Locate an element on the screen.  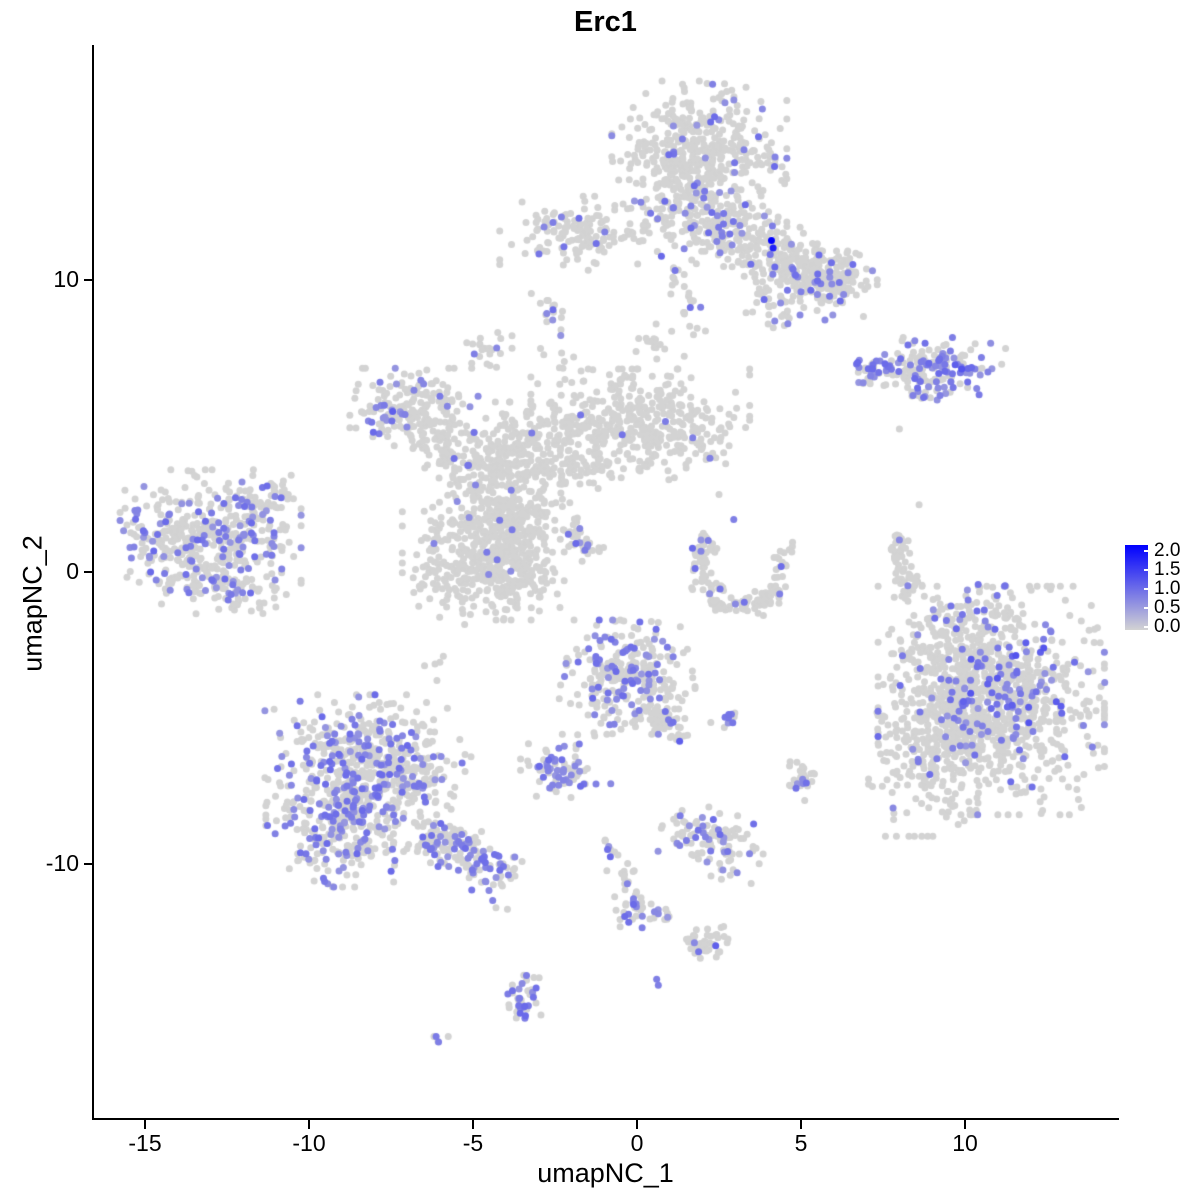
x-tick-label: -15 is located at coordinates (145, 1143).